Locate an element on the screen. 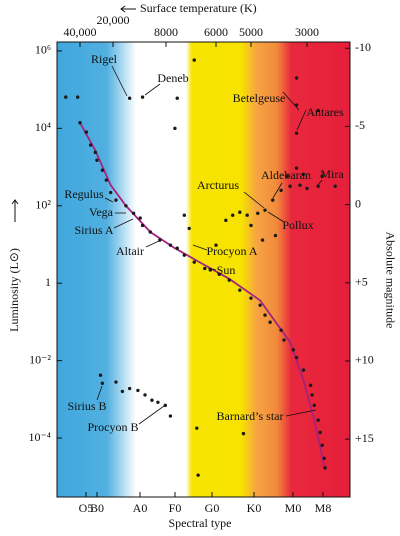  x-tick-label: O5 is located at coordinates (86, 508).